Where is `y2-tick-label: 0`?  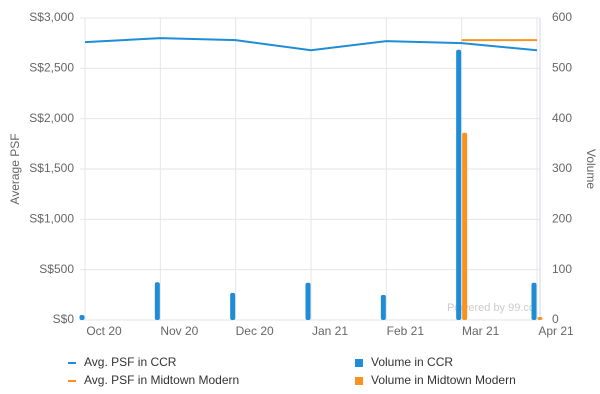 y2-tick-label: 0 is located at coordinates (555, 319).